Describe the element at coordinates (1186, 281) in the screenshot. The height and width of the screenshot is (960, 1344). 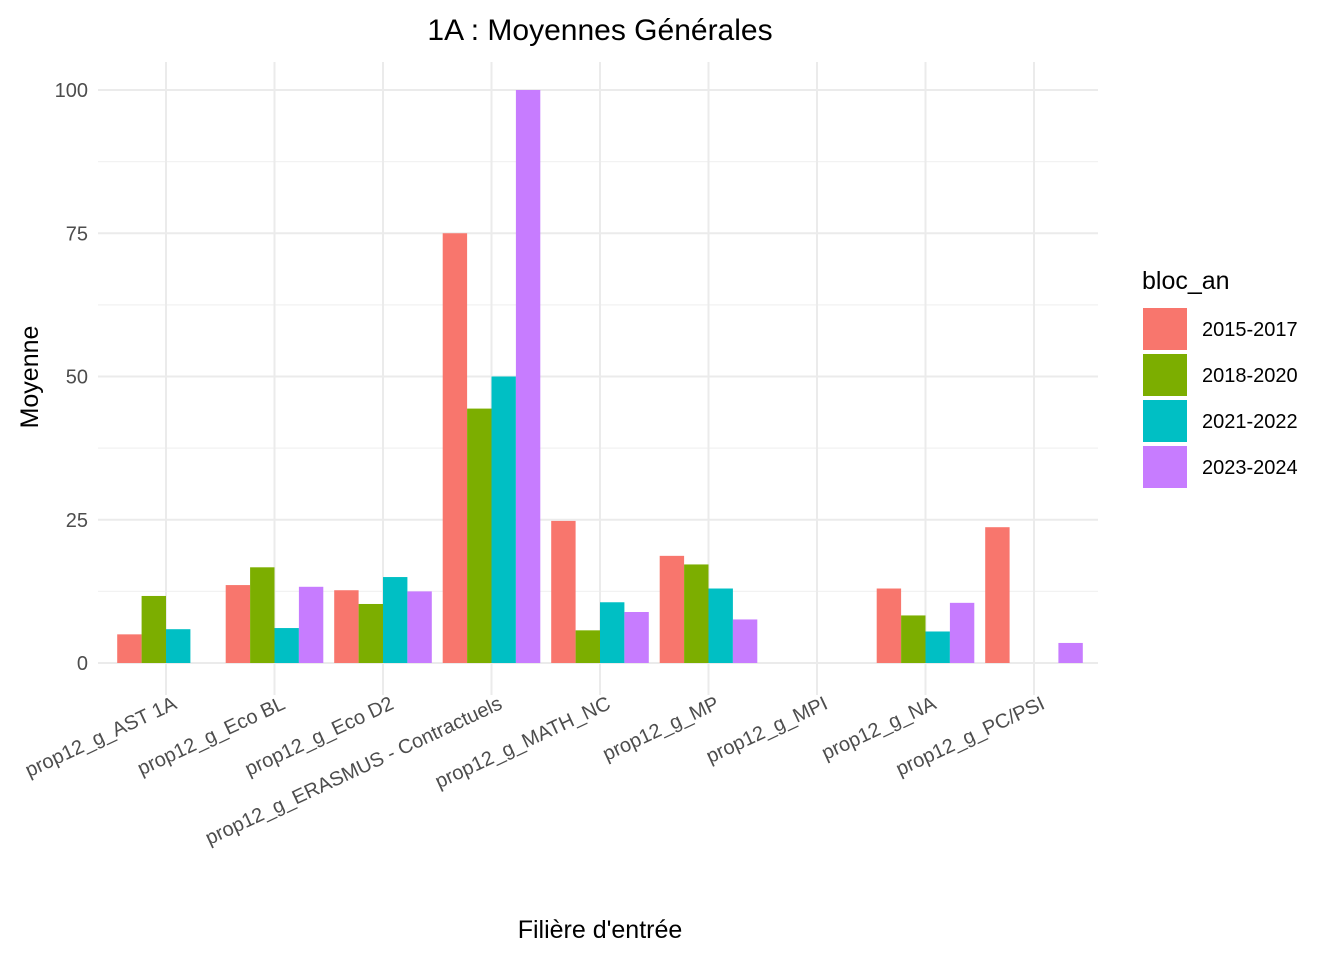
I see `legend-title: bloc_an` at that location.